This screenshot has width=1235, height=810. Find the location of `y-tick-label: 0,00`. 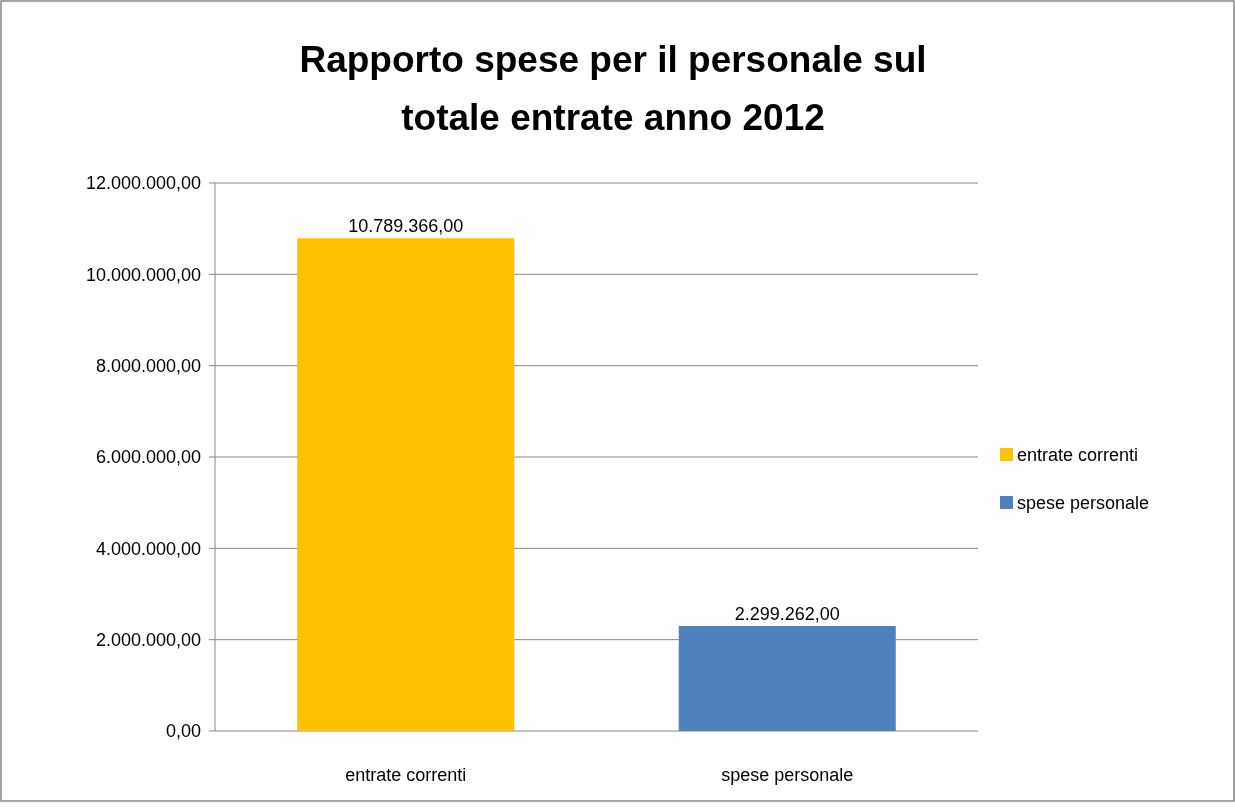

y-tick-label: 0,00 is located at coordinates (183, 731).